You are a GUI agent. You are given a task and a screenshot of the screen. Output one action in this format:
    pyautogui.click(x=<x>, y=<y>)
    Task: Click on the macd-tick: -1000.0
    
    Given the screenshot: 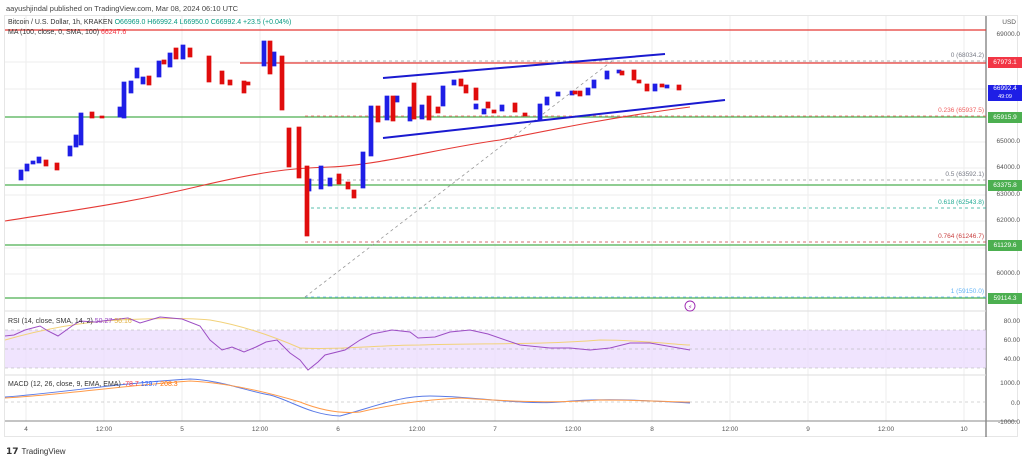 What is the action you would take?
    pyautogui.click(x=1008, y=422)
    